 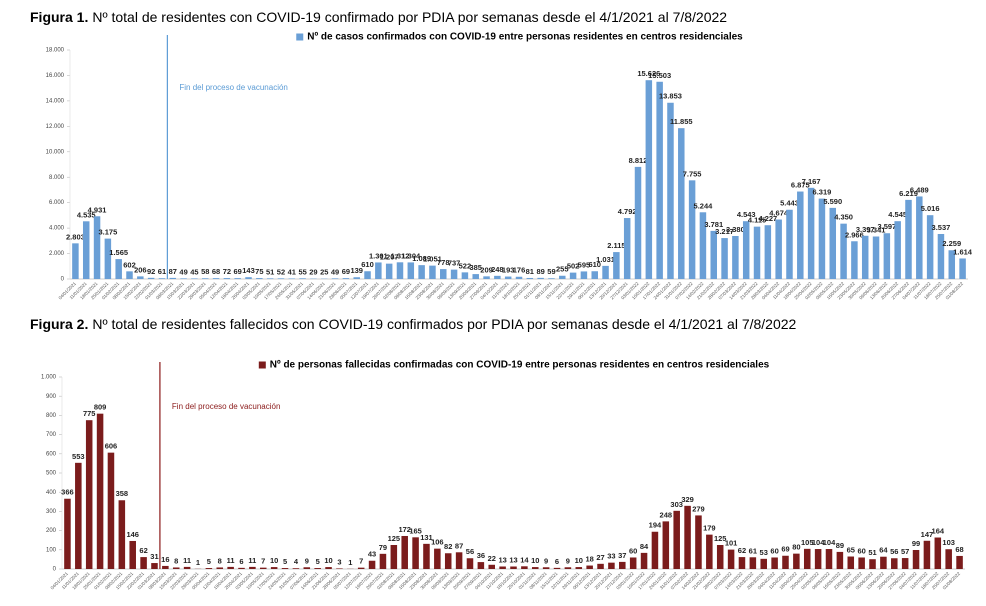 I want to click on data-label: 65, so click(x=851, y=550).